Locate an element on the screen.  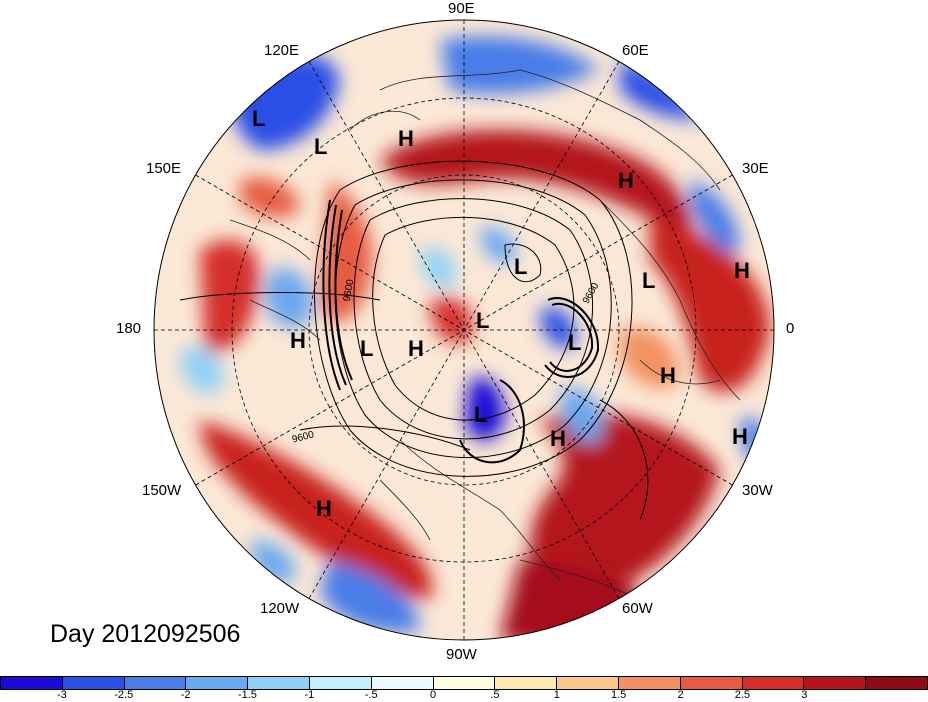
lon-label-150e: 150E is located at coordinates (164, 168).